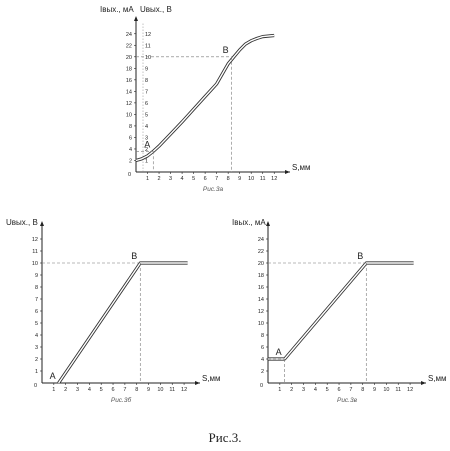 This screenshot has width=450, height=451. Describe the element at coordinates (146, 150) in the screenshot. I see `y2-tick-label: 2` at that location.